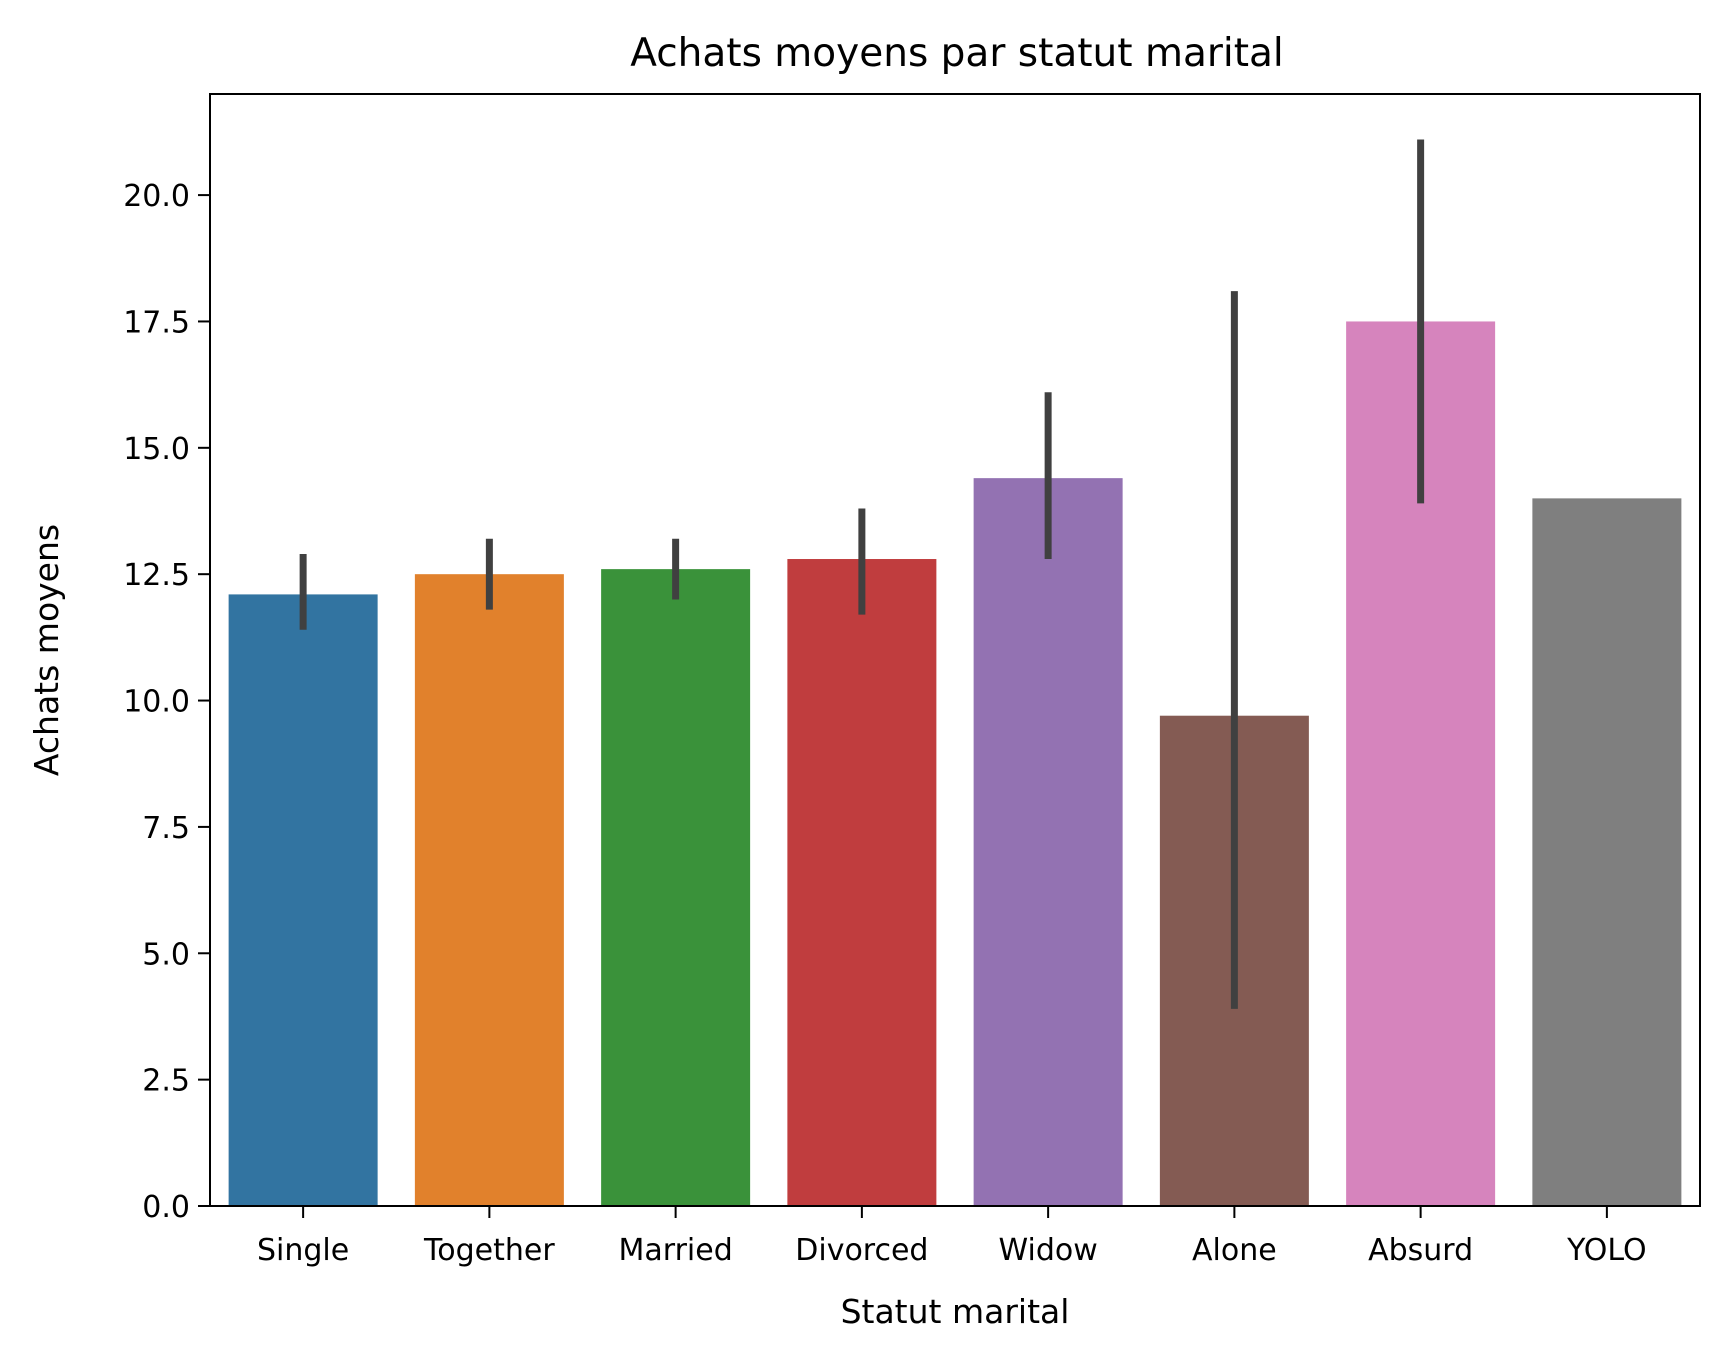  Describe the element at coordinates (166, 1081) in the screenshot. I see `y-tick-label: 2.5` at that location.